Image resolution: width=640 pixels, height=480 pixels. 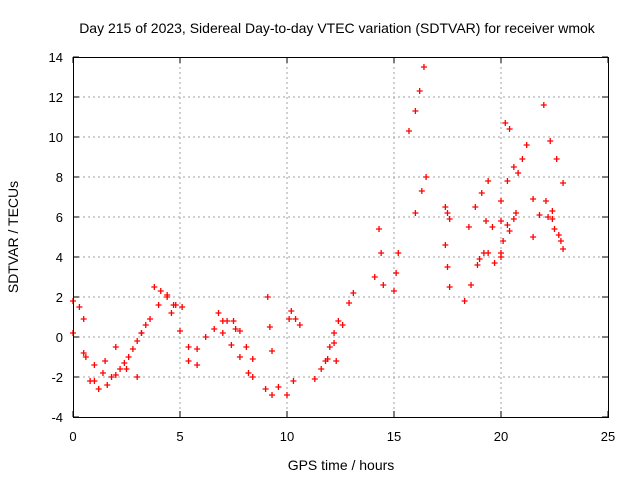 I want to click on y-tick-label: 10, so click(x=56, y=137).